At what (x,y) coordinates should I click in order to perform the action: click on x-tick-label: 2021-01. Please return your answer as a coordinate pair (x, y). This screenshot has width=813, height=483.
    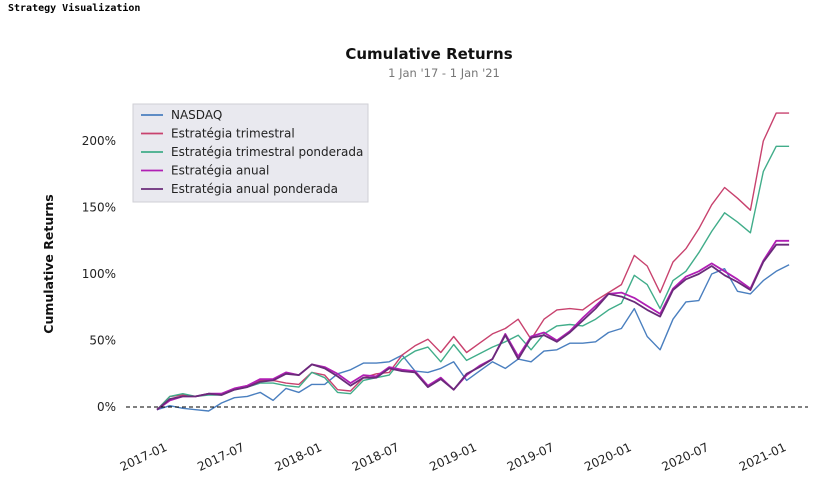
    Looking at the image, I should click on (762, 457).